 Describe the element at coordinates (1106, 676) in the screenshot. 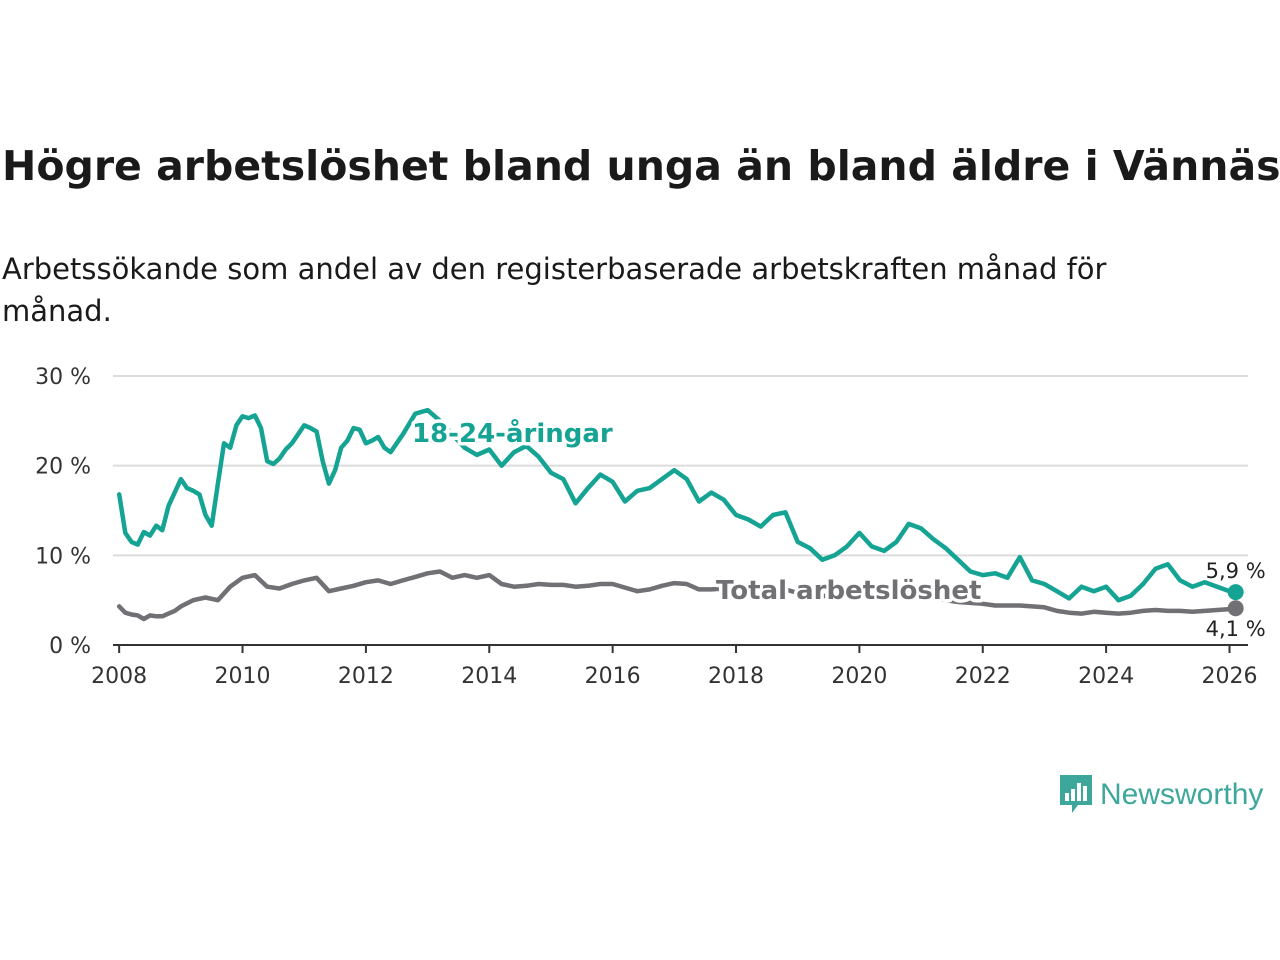

I see `x-tick-label: 2024` at that location.